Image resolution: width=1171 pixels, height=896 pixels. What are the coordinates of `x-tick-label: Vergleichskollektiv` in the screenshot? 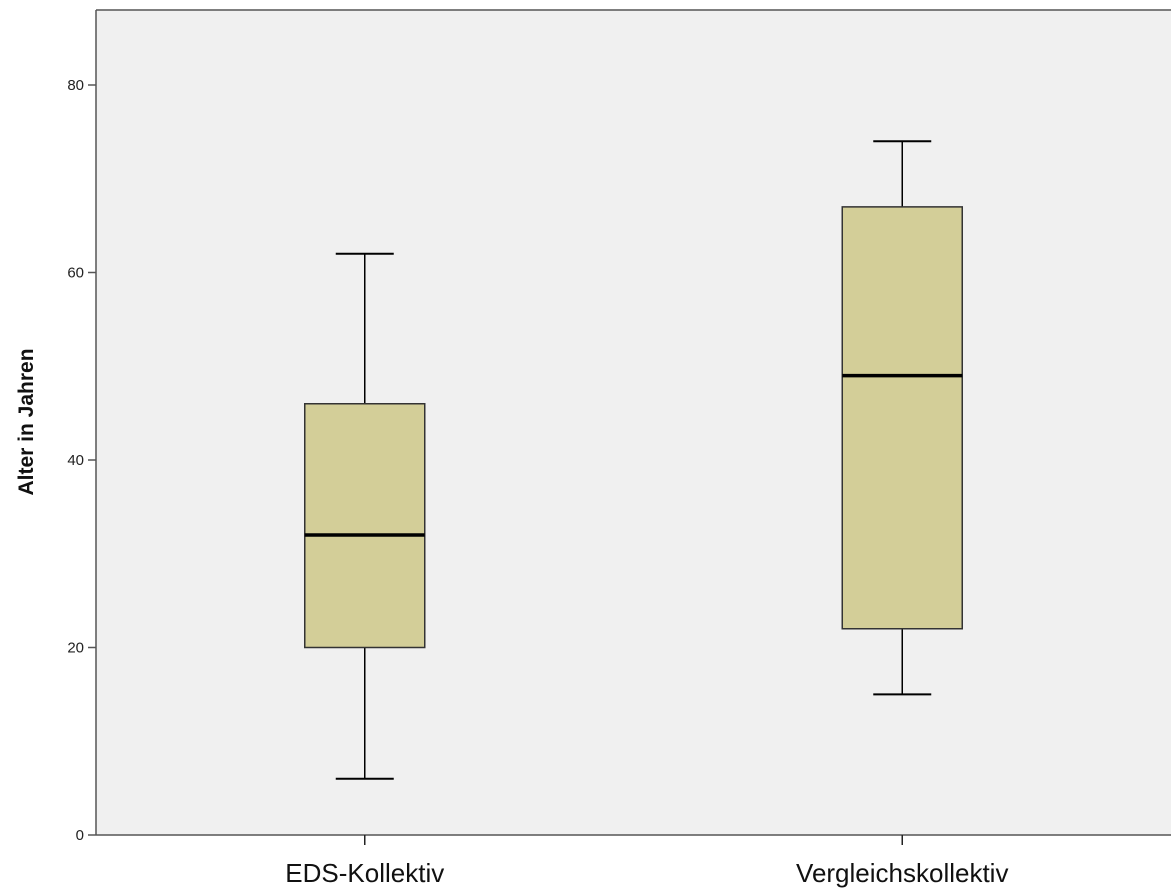 It's located at (902, 873).